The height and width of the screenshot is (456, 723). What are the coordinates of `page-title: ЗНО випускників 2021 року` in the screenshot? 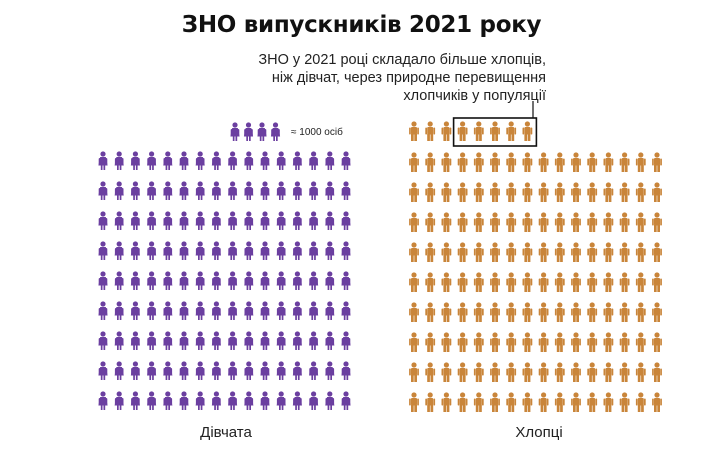 It's located at (361, 25).